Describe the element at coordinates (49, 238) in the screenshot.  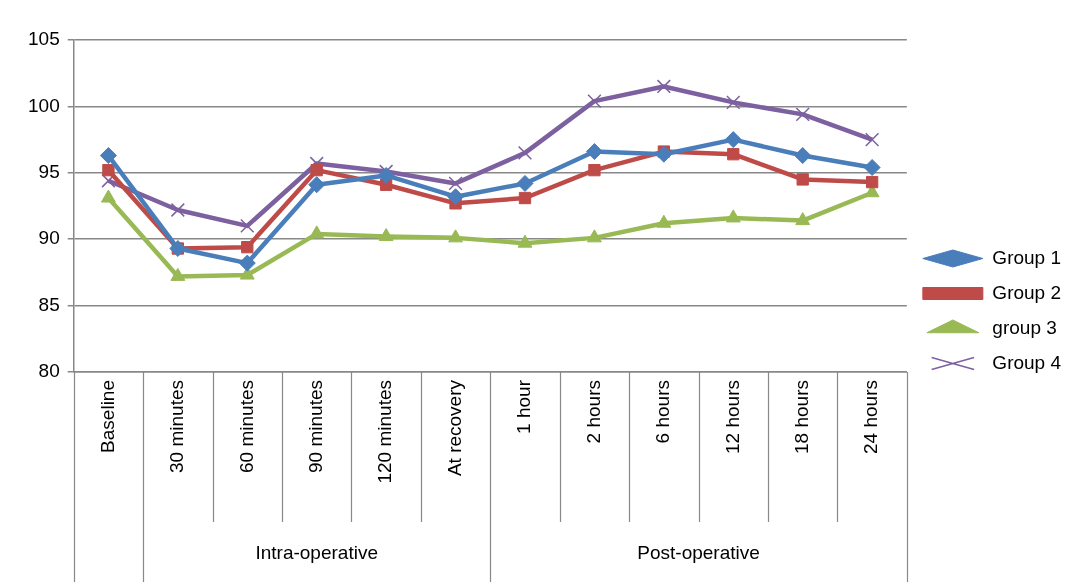
I see `y-tick-label: 90` at that location.